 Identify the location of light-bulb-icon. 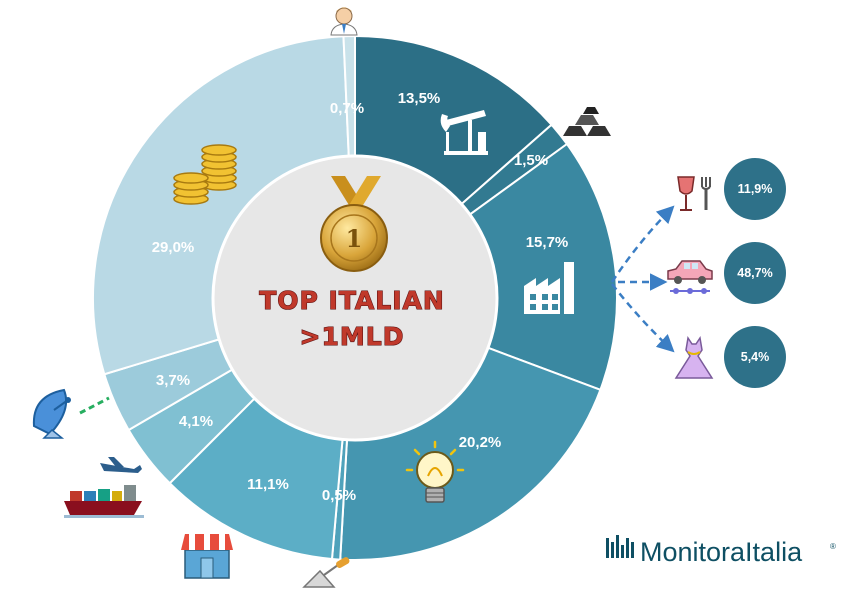
(435, 471).